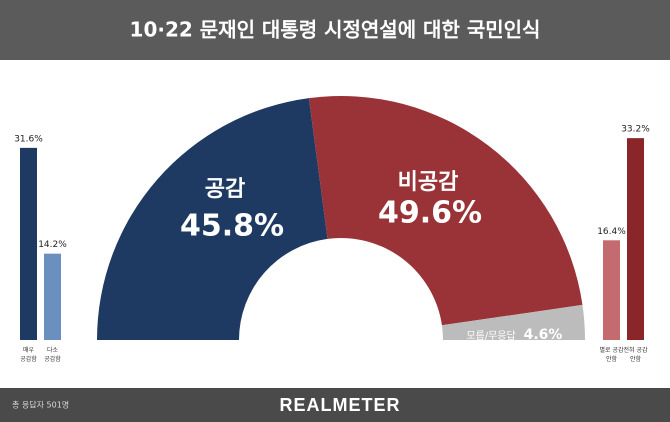 This screenshot has width=670, height=422. I want to click on category-label: 전혀 공감 안함, so click(636, 354).